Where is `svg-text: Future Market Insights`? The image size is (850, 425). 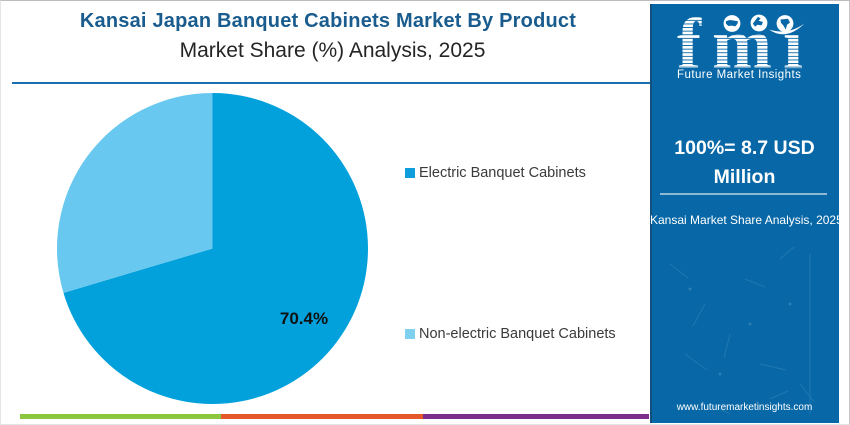
svg-text: Future Market Insights is located at coordinates (739, 75).